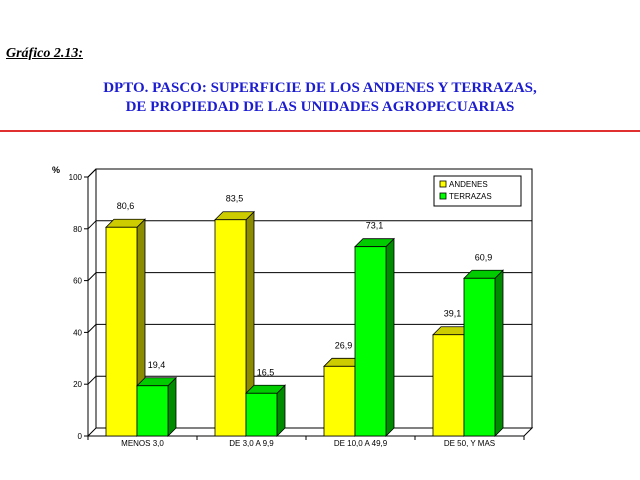  What do you see at coordinates (470, 196) in the screenshot?
I see `legend-label-terrazas: TERRAZAS` at bounding box center [470, 196].